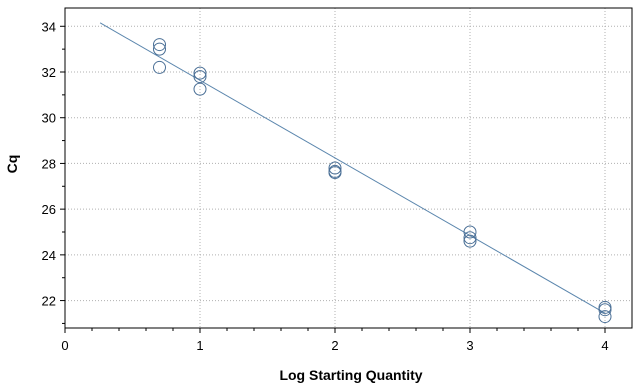 The image size is (637, 388). What do you see at coordinates (64, 345) in the screenshot?
I see `x-tick-label: 0` at bounding box center [64, 345].